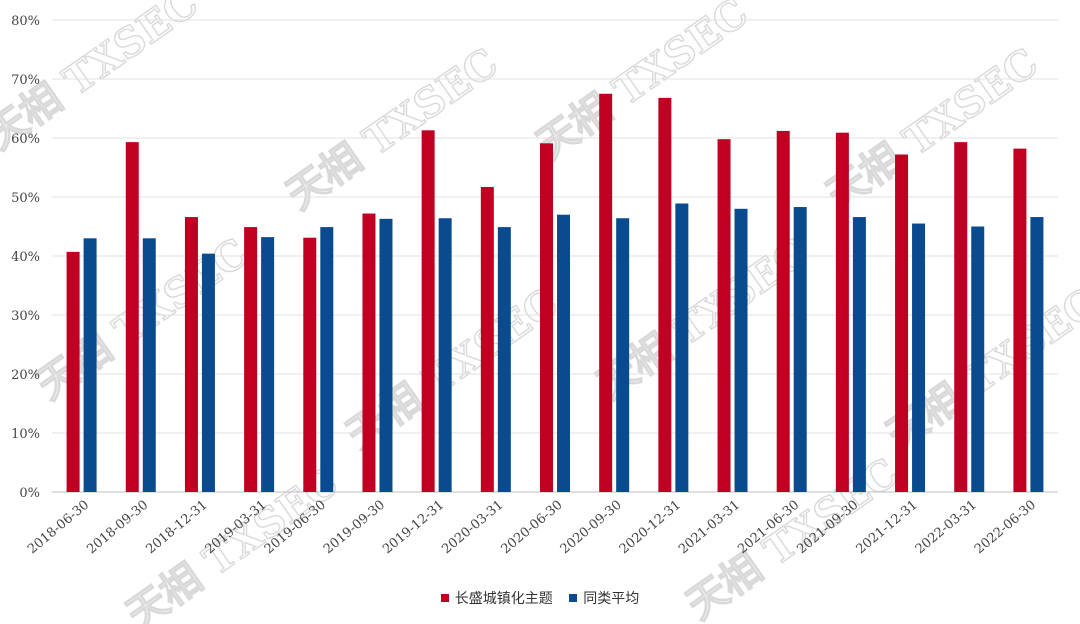  What do you see at coordinates (709, 528) in the screenshot?
I see `x-tick-label: 2021-03-31` at bounding box center [709, 528].